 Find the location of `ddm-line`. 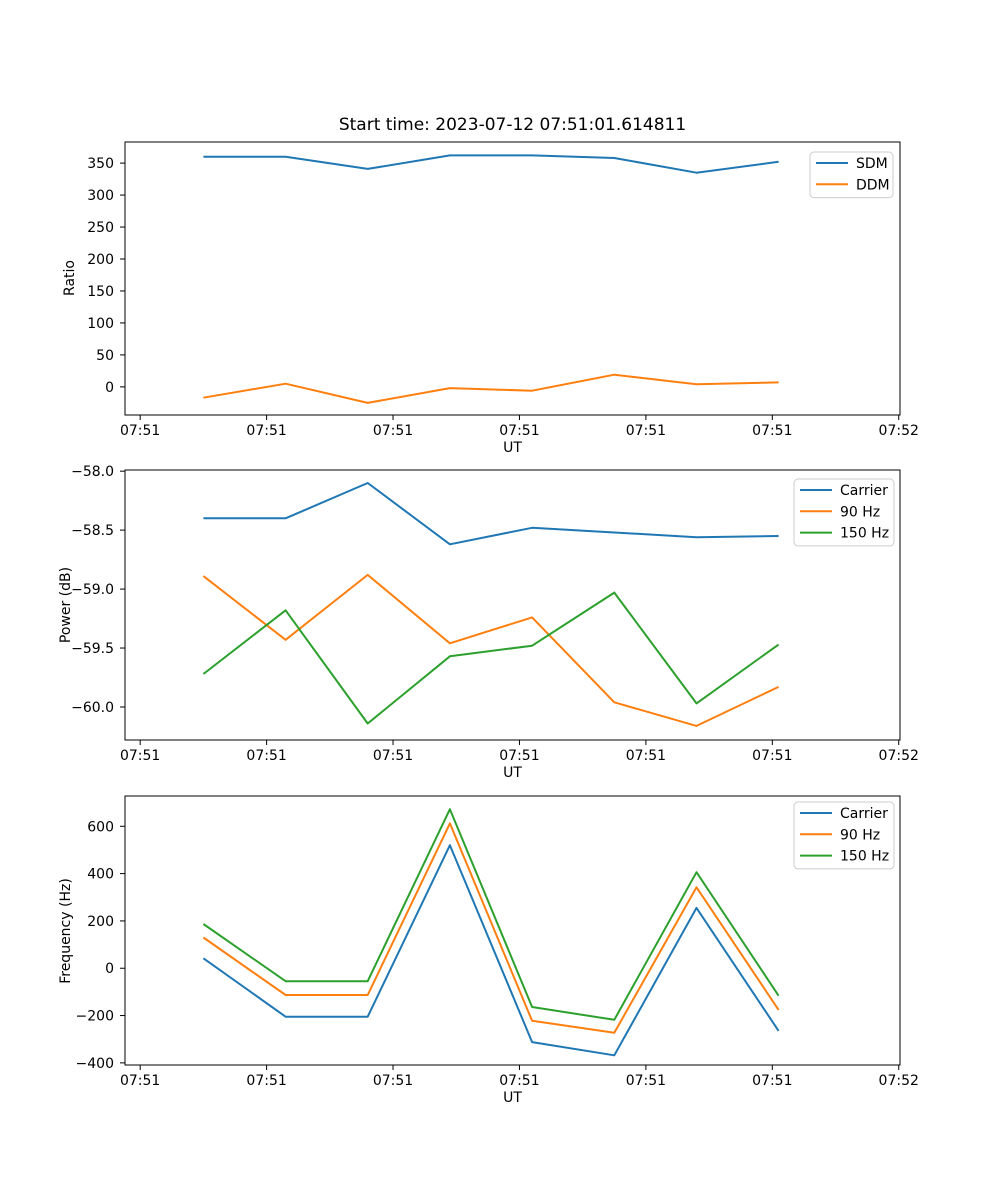

ddm-line is located at coordinates (491, 388).